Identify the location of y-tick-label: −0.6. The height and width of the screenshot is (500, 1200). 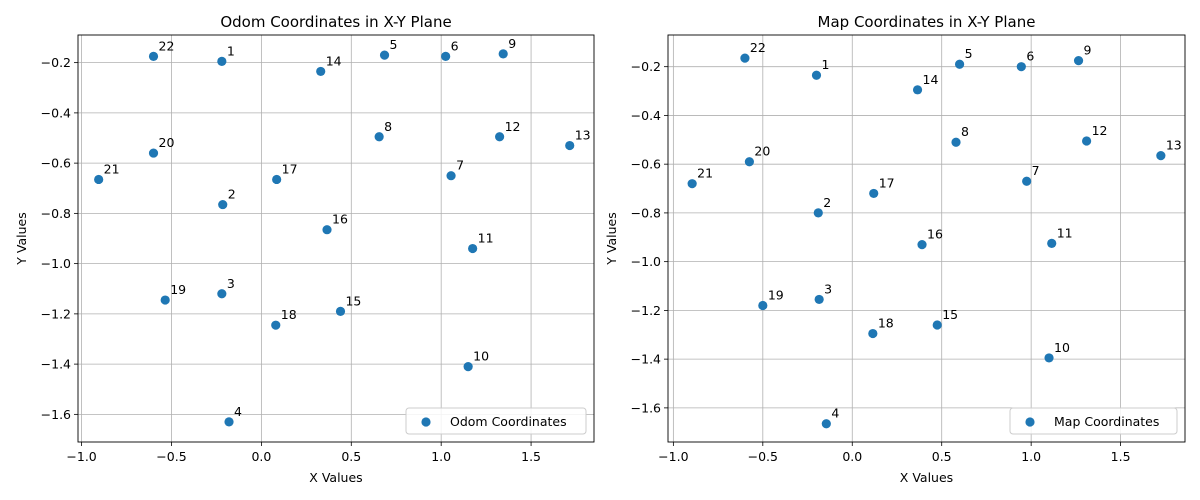
(56, 163).